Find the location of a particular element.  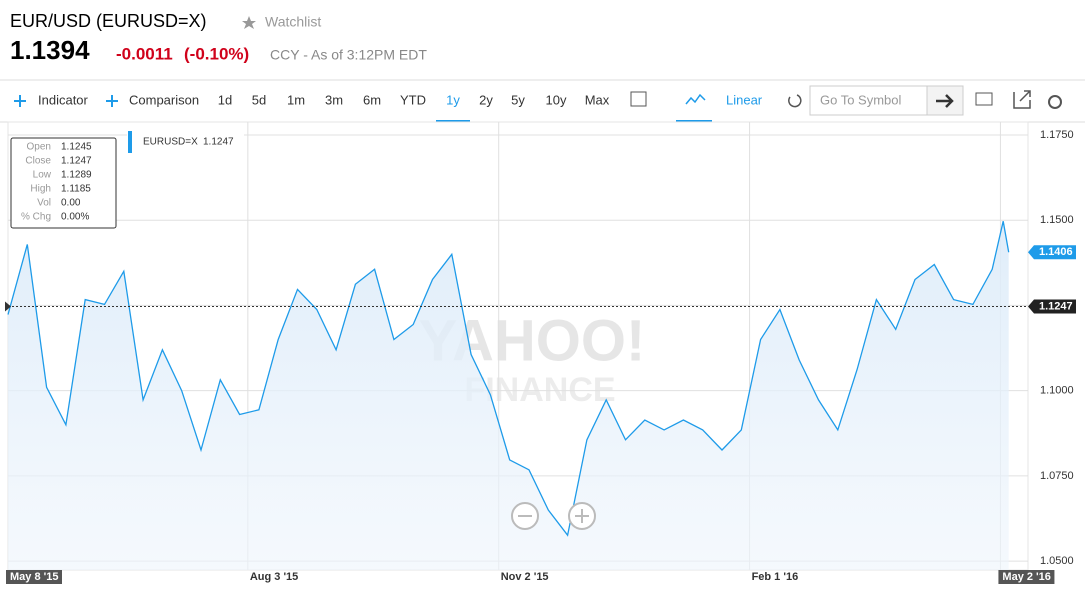

calendar-icon is located at coordinates (638, 99).